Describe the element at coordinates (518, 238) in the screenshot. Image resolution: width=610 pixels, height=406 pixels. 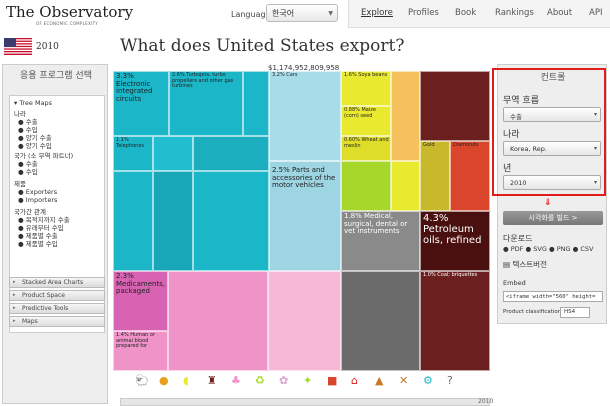
I see `download-label: 다운로드` at that location.